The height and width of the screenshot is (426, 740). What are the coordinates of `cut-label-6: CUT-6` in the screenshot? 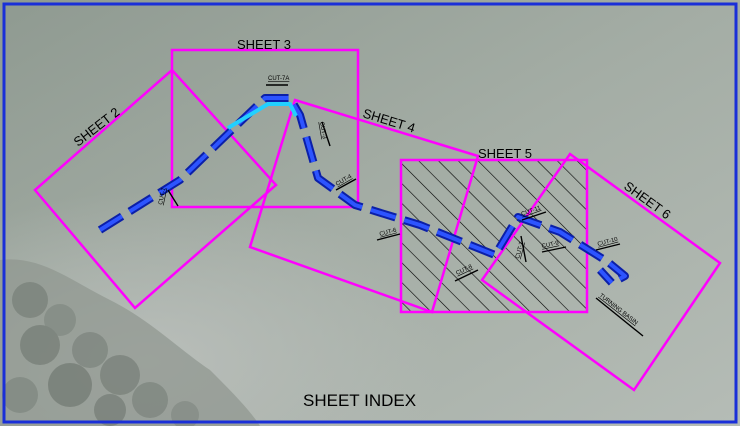 It's located at (388, 232).